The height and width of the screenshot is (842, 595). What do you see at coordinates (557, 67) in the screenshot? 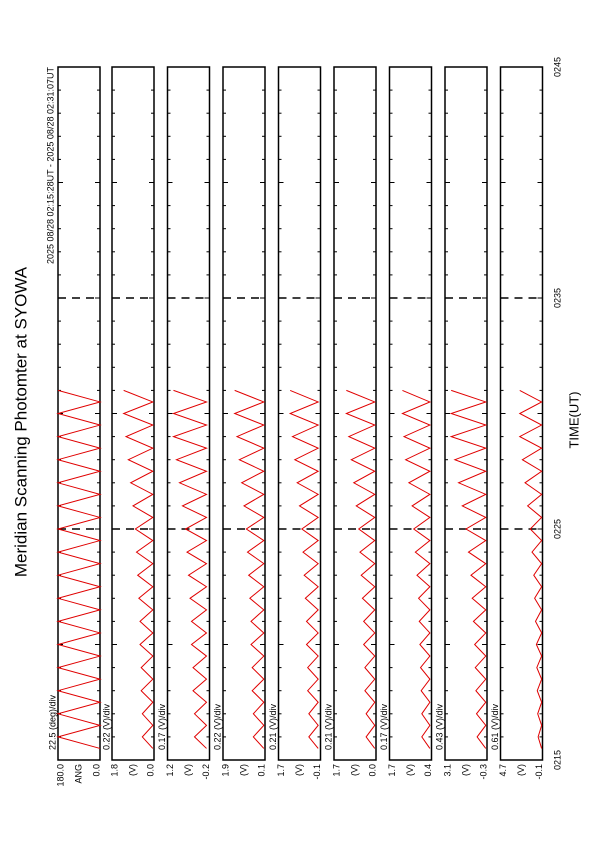
I see `x-tick-label: 0245` at bounding box center [557, 67].